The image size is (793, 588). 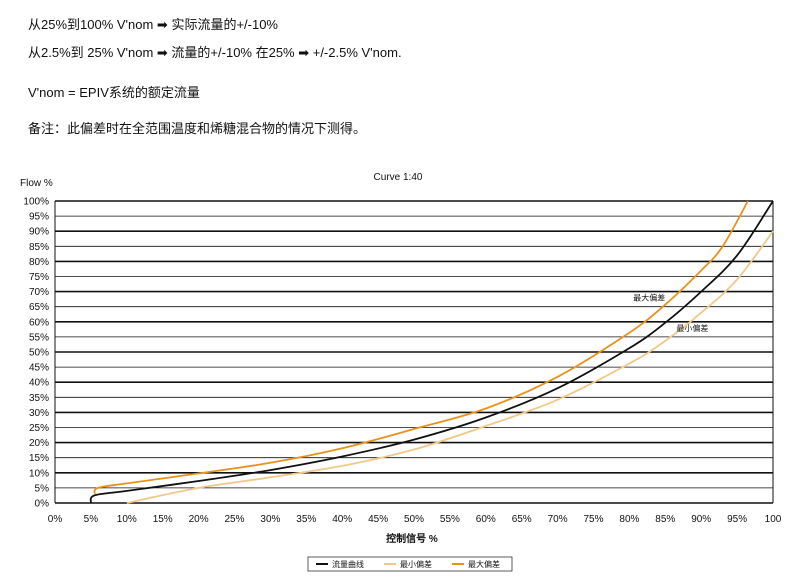 I want to click on y-tick-label: 85%, so click(x=39, y=247).